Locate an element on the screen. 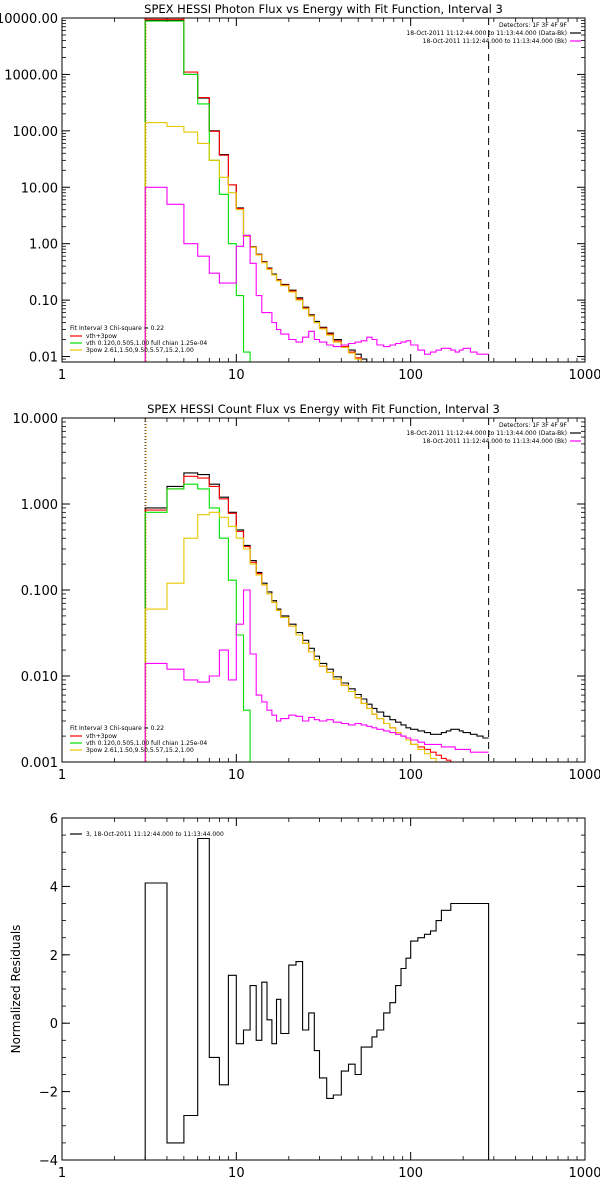  y-axis-label: Normalized Residuals is located at coordinates (16, 989).